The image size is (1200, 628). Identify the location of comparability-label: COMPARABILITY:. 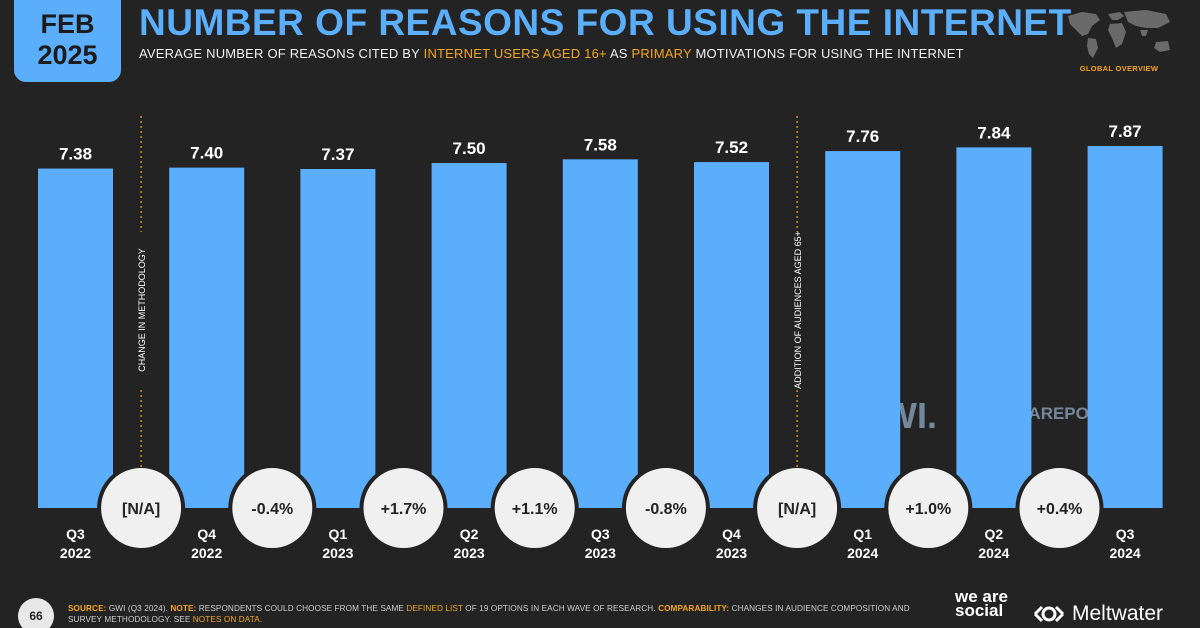
(694, 608).